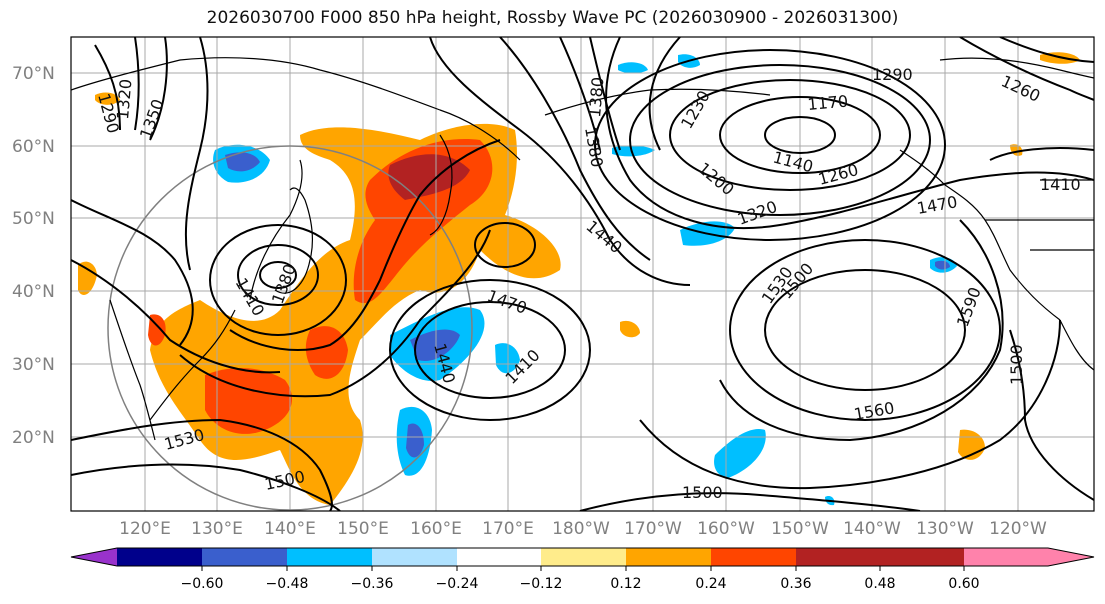 This screenshot has height=604, width=1105. What do you see at coordinates (33, 292) in the screenshot?
I see `lat-label: 40°N` at bounding box center [33, 292].